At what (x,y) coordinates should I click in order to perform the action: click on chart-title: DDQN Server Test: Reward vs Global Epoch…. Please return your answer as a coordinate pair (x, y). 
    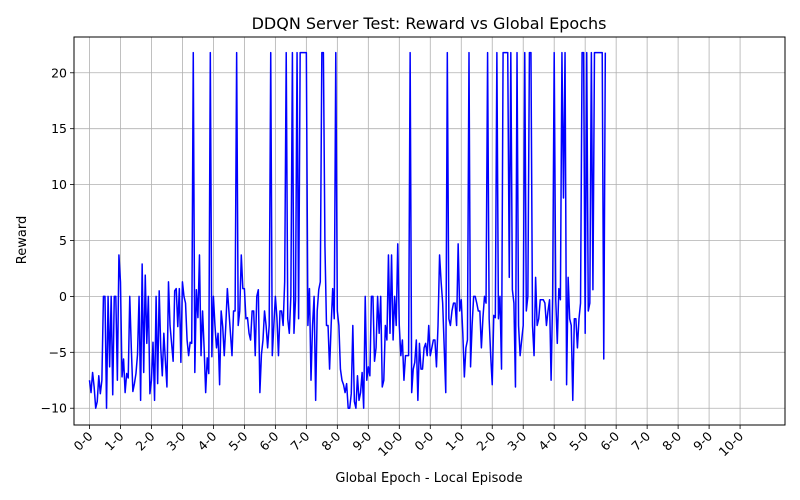
    Looking at the image, I should click on (429, 23).